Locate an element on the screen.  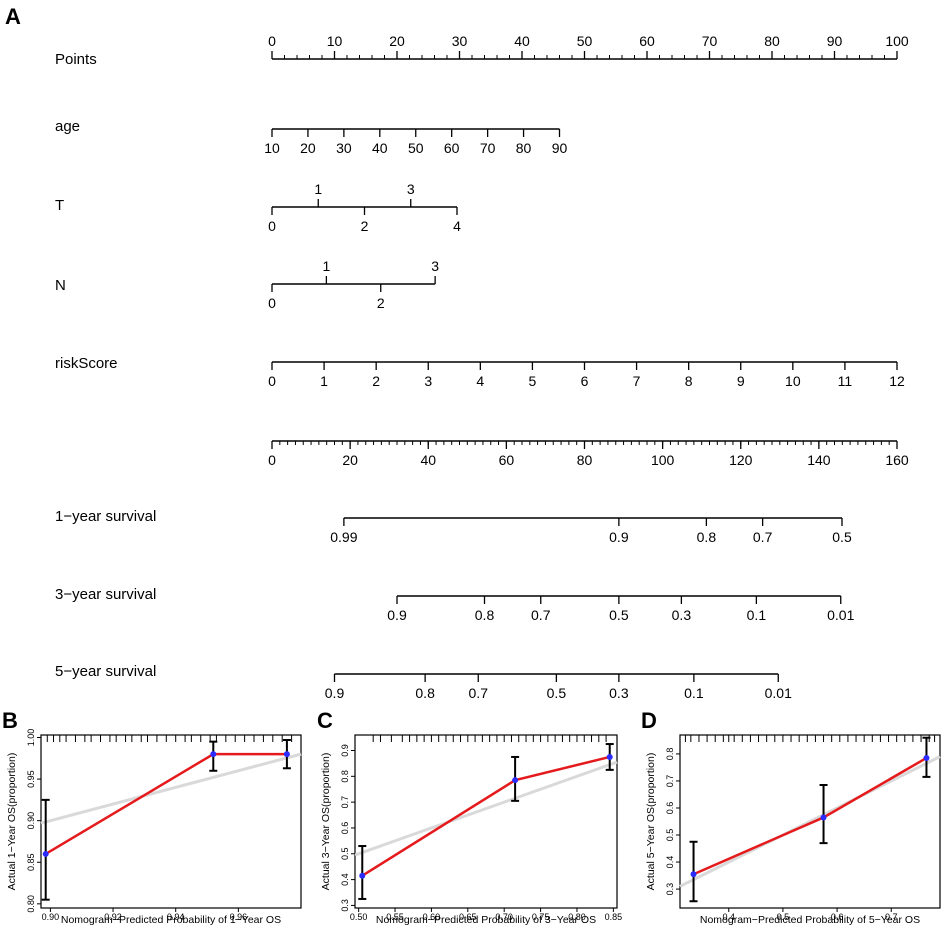
tick-label: 7 is located at coordinates (637, 381).